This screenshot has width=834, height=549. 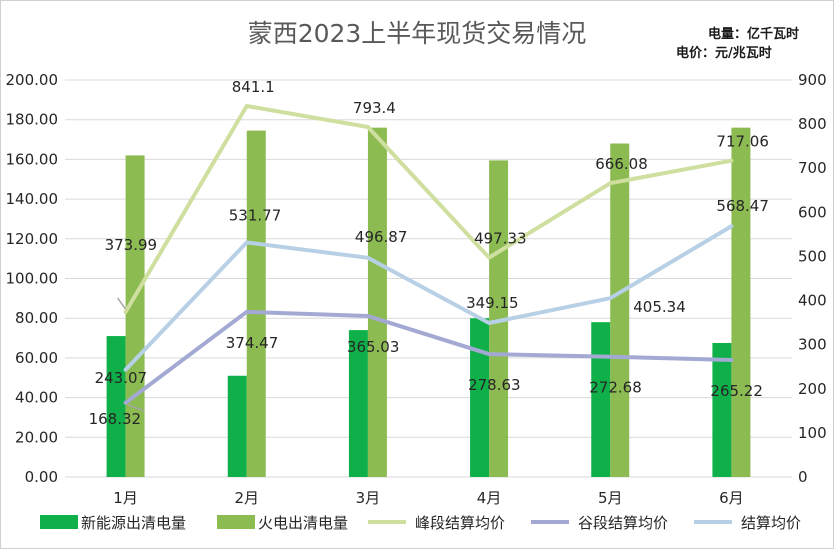 What do you see at coordinates (115, 419) in the screenshot?
I see `data-label: 168.32` at bounding box center [115, 419].